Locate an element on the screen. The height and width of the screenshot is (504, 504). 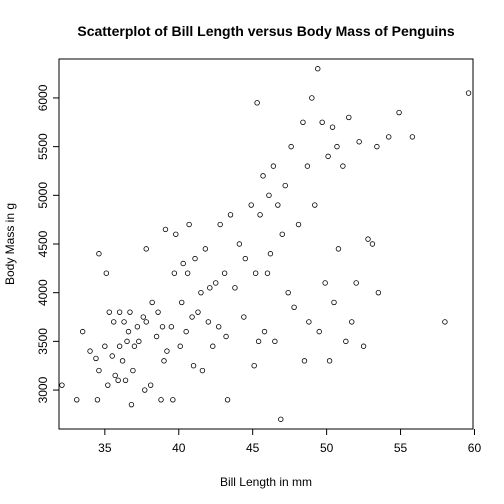
y-tick-label: 5500 is located at coordinates (43, 146).